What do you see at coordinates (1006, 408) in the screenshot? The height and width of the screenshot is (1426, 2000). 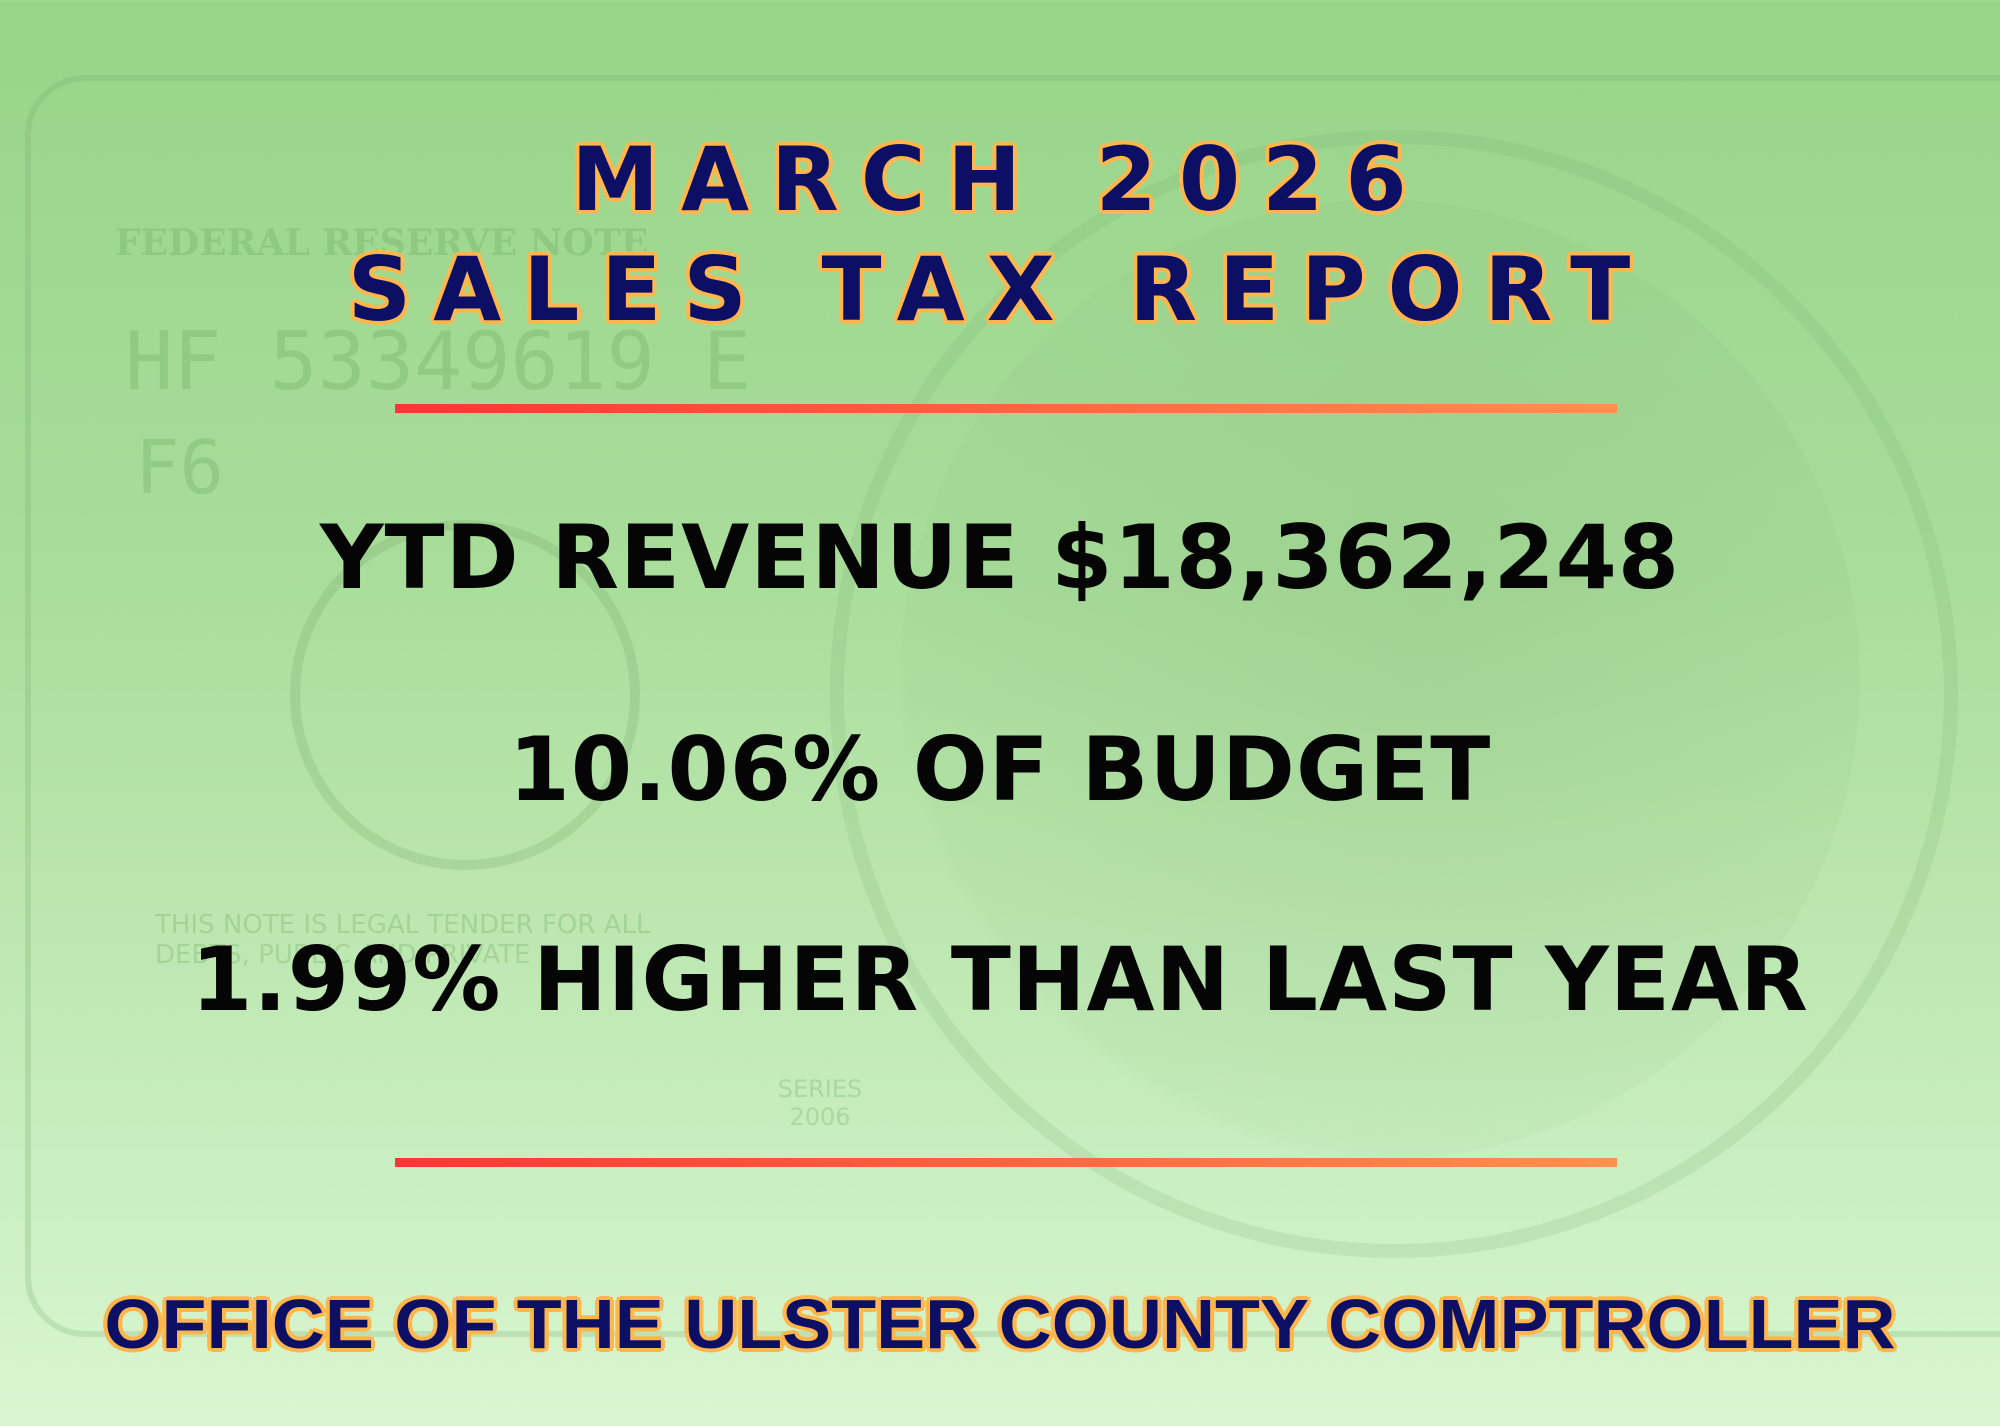 I see `divider-top` at bounding box center [1006, 408].